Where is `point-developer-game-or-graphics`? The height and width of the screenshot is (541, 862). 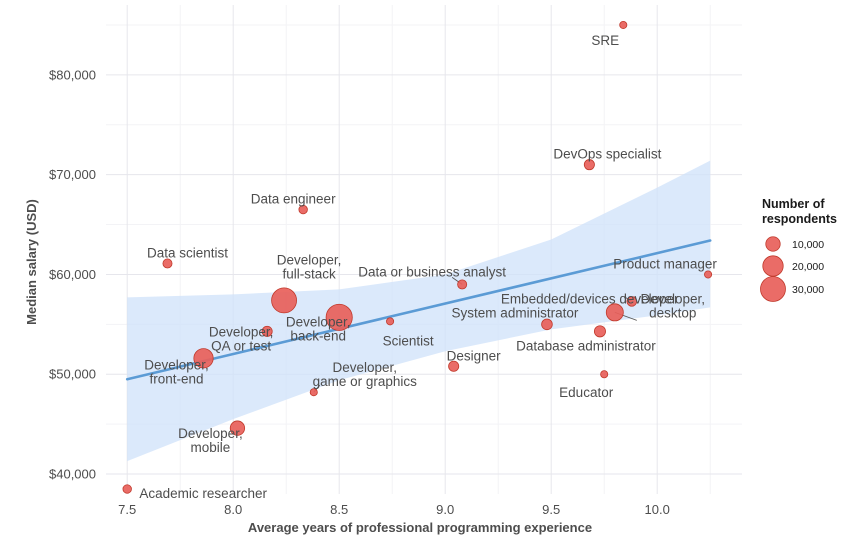
point-developer-game-or-graphics is located at coordinates (313, 392).